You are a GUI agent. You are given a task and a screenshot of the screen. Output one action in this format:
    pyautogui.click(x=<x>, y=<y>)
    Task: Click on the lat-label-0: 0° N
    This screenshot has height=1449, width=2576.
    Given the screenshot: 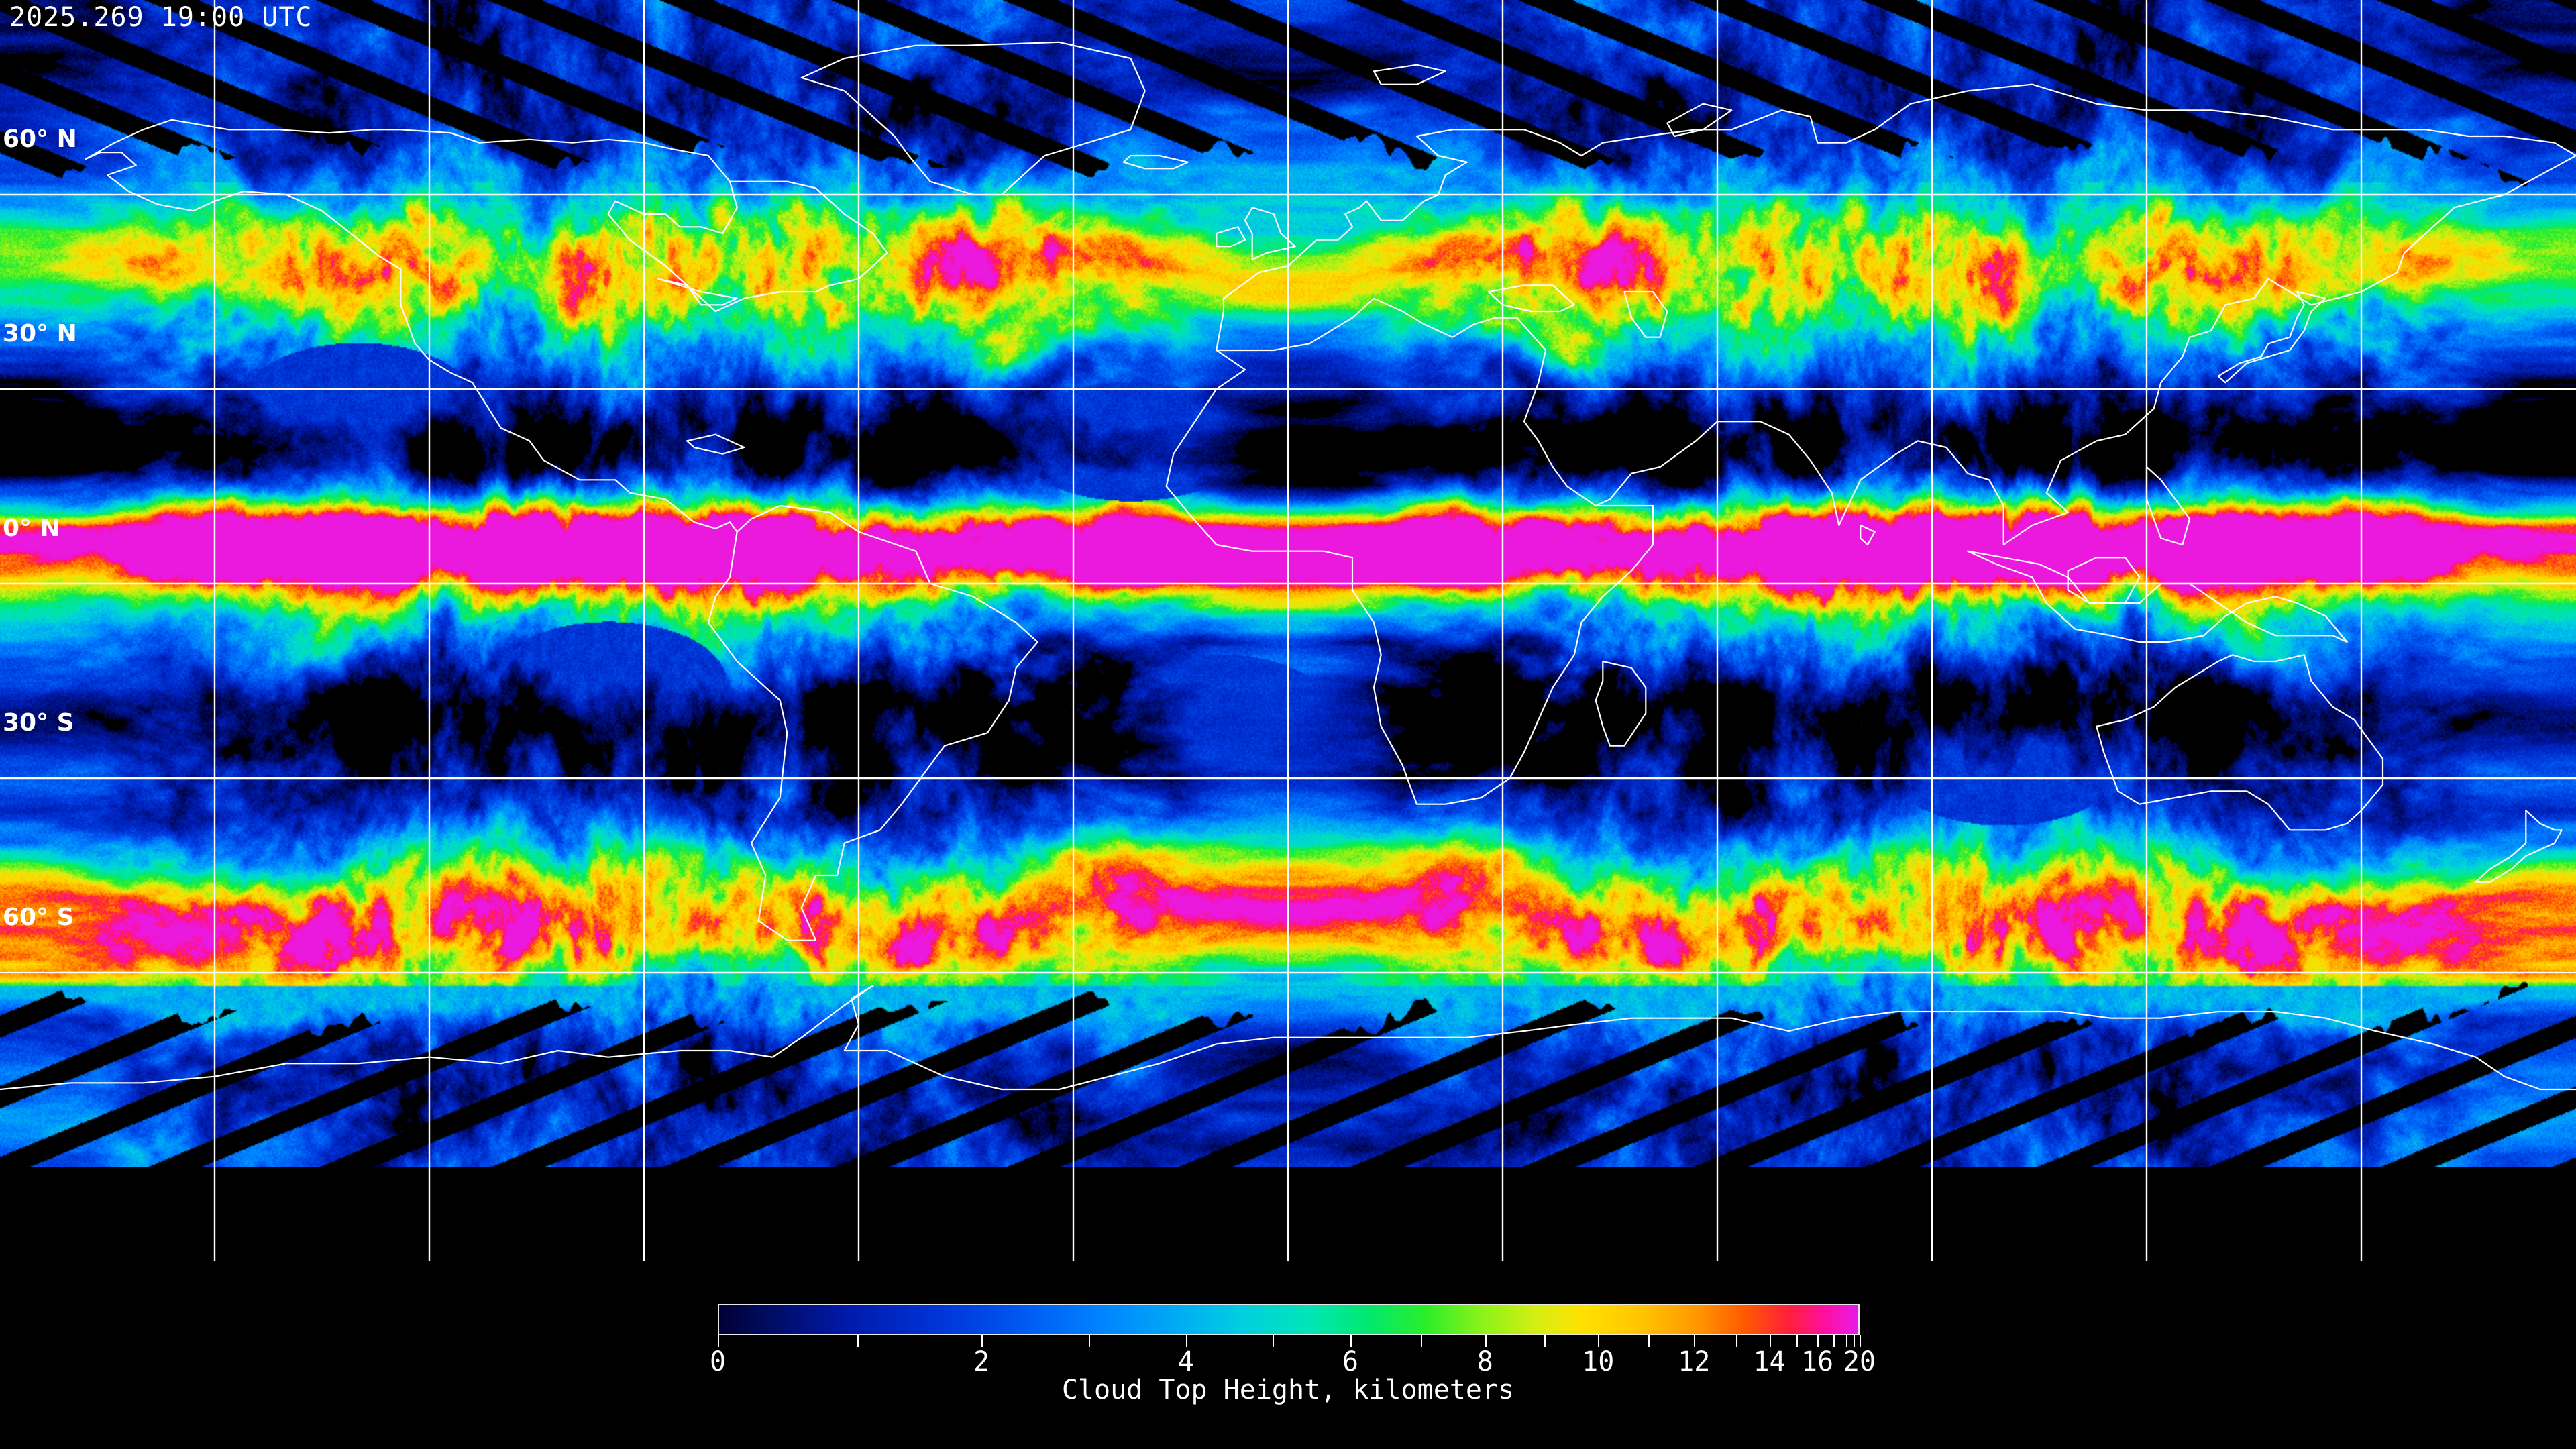 What is the action you would take?
    pyautogui.click(x=31, y=528)
    